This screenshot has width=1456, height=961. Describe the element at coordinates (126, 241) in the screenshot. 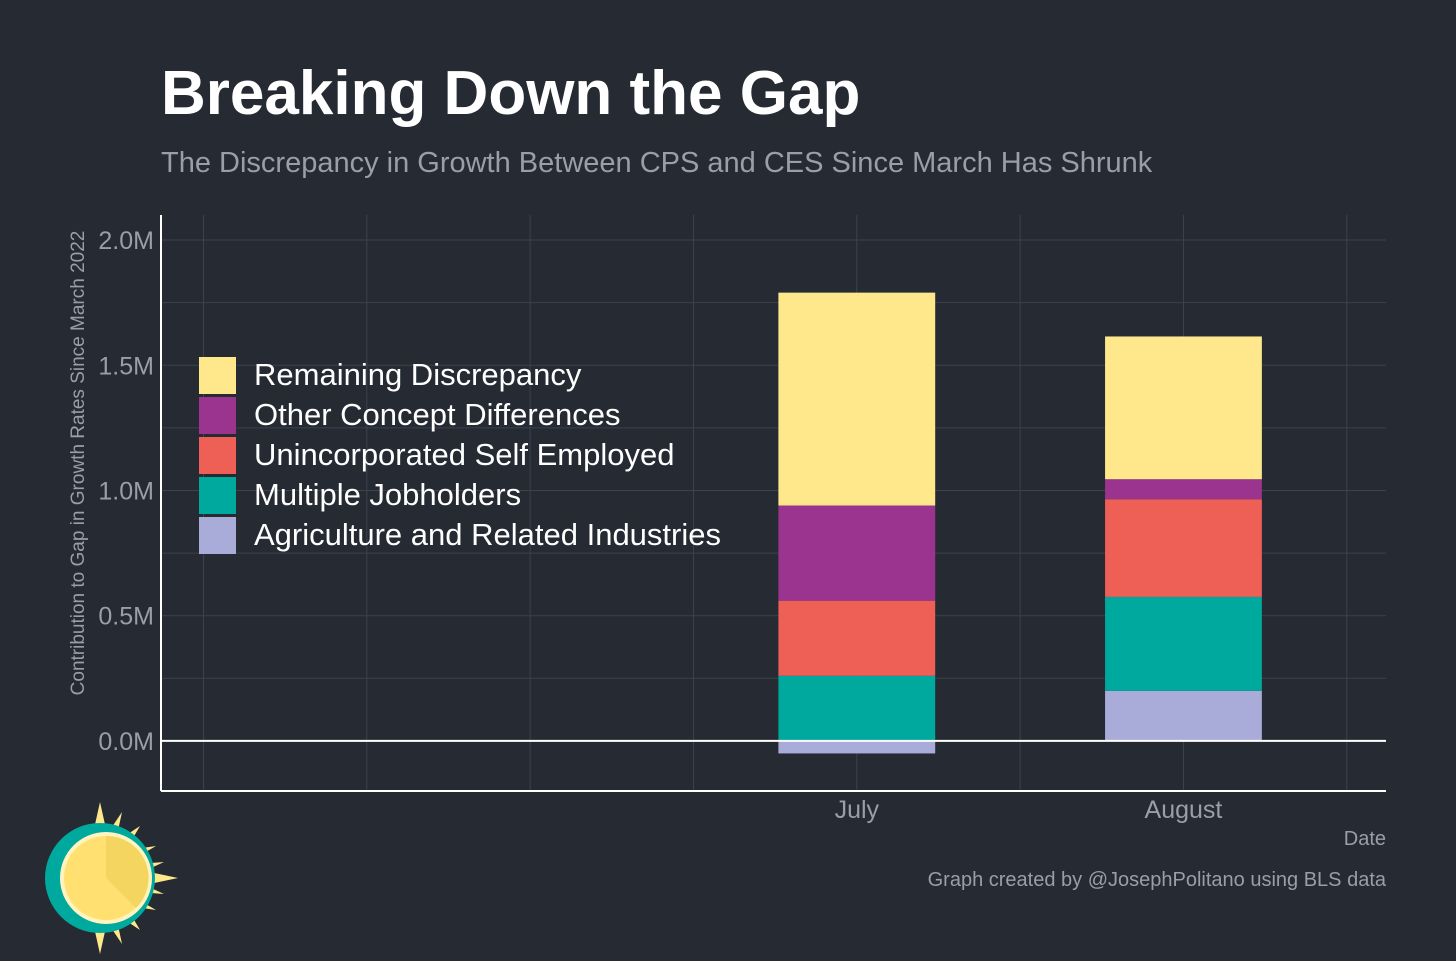

I see `y-tick-label: 2.0M` at that location.